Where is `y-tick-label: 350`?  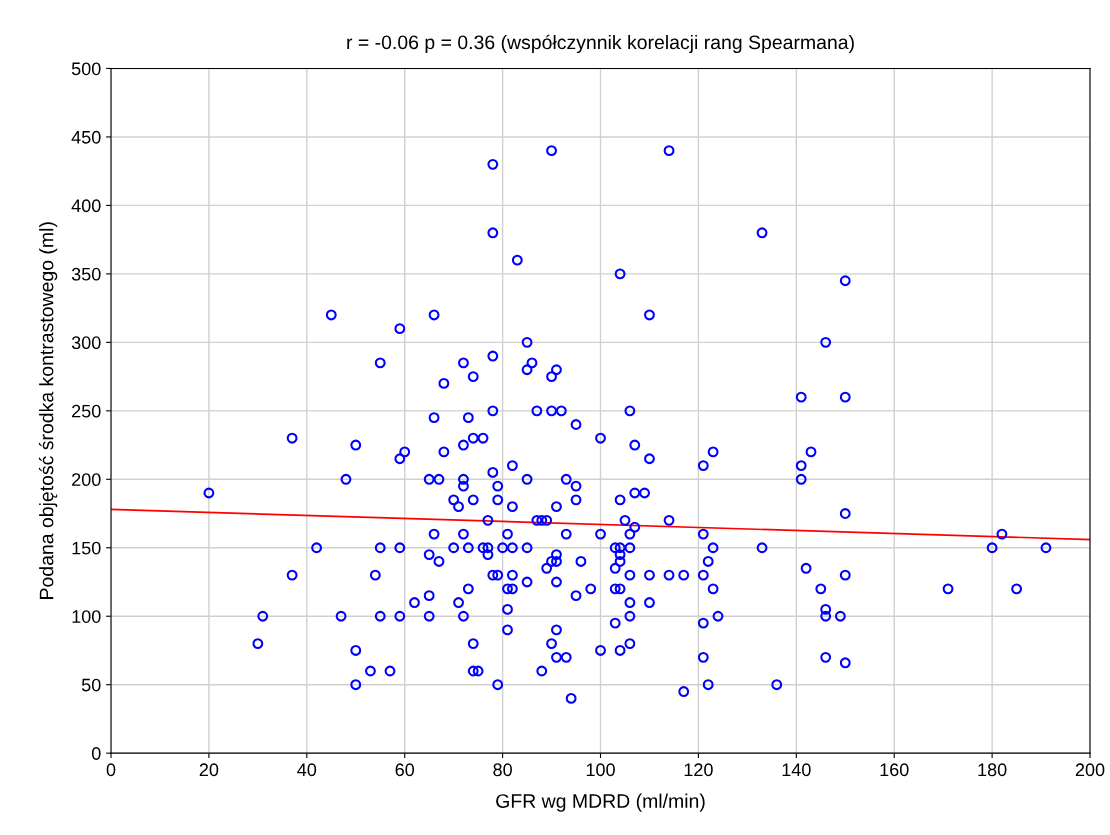
y-tick-label: 350 is located at coordinates (86, 274).